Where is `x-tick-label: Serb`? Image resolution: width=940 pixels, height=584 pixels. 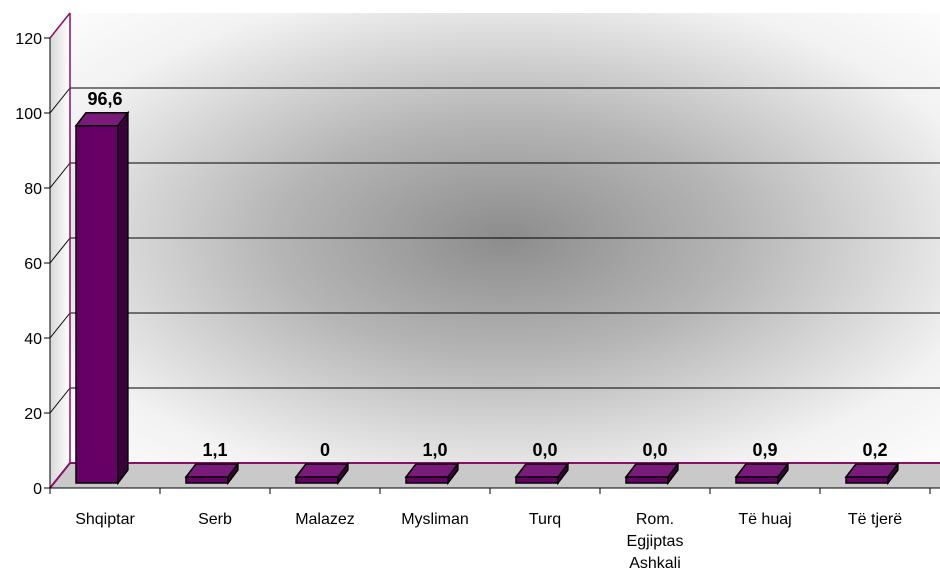
x-tick-label: Serb is located at coordinates (215, 519).